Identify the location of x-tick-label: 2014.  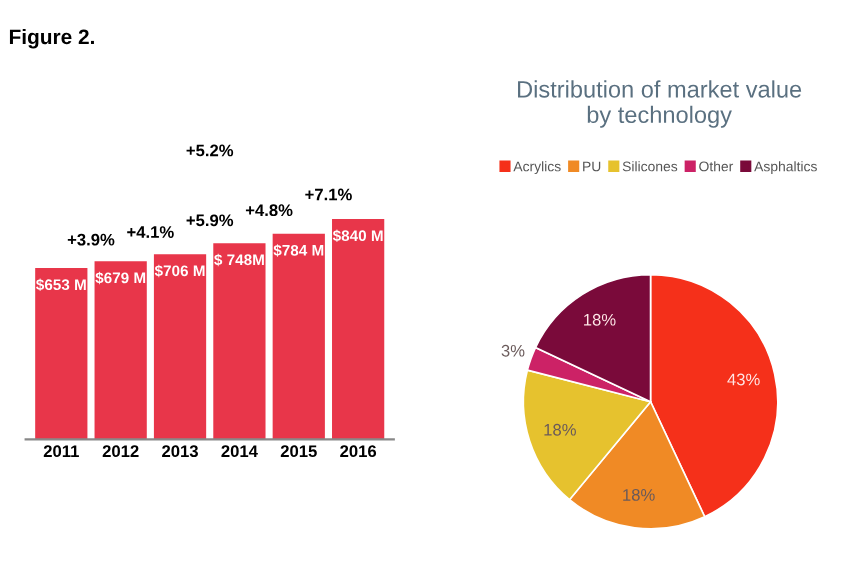
(239, 451).